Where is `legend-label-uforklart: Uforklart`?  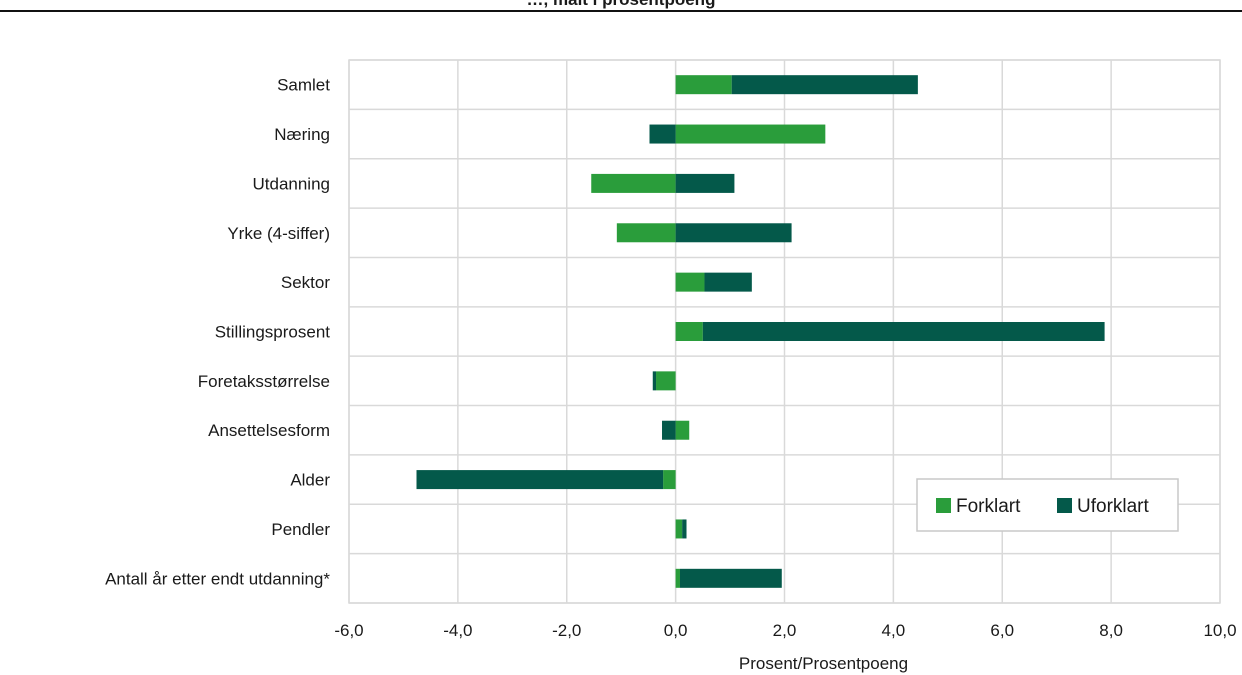 legend-label-uforklart: Uforklart is located at coordinates (1113, 506).